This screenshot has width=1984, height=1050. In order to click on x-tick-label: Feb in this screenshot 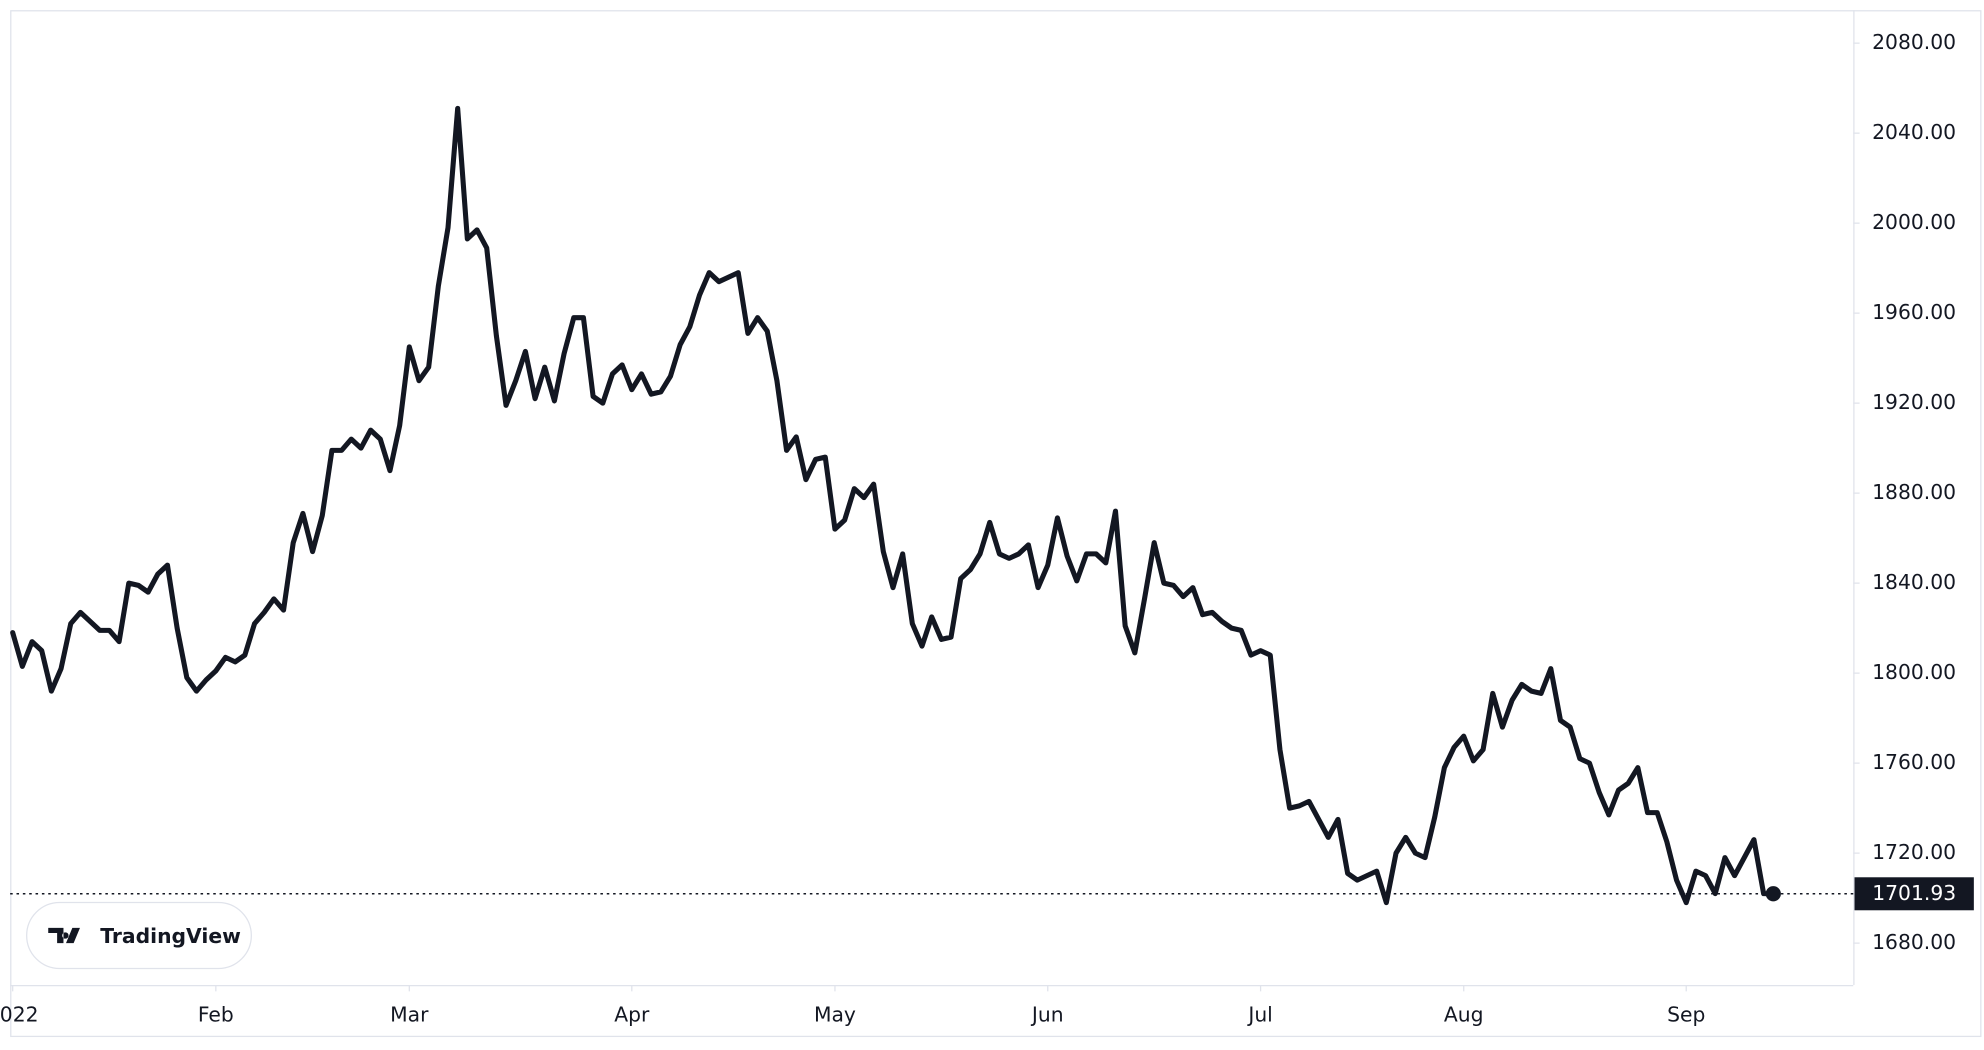, I will do `click(216, 1014)`.